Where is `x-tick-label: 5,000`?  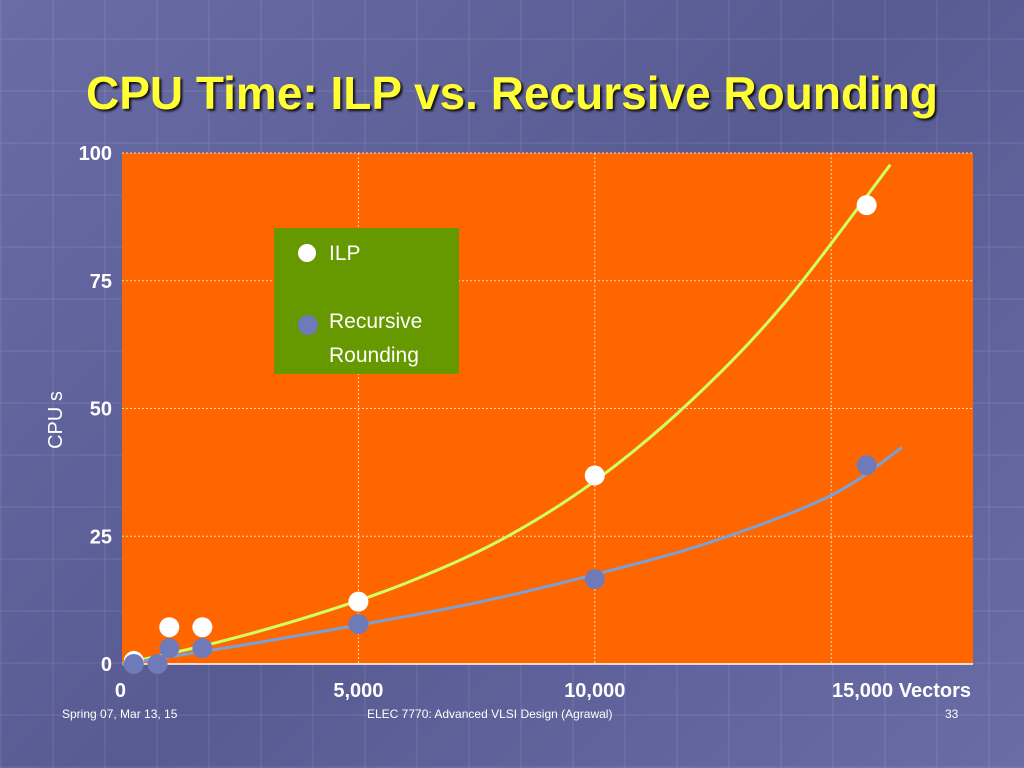 x-tick-label: 5,000 is located at coordinates (358, 690).